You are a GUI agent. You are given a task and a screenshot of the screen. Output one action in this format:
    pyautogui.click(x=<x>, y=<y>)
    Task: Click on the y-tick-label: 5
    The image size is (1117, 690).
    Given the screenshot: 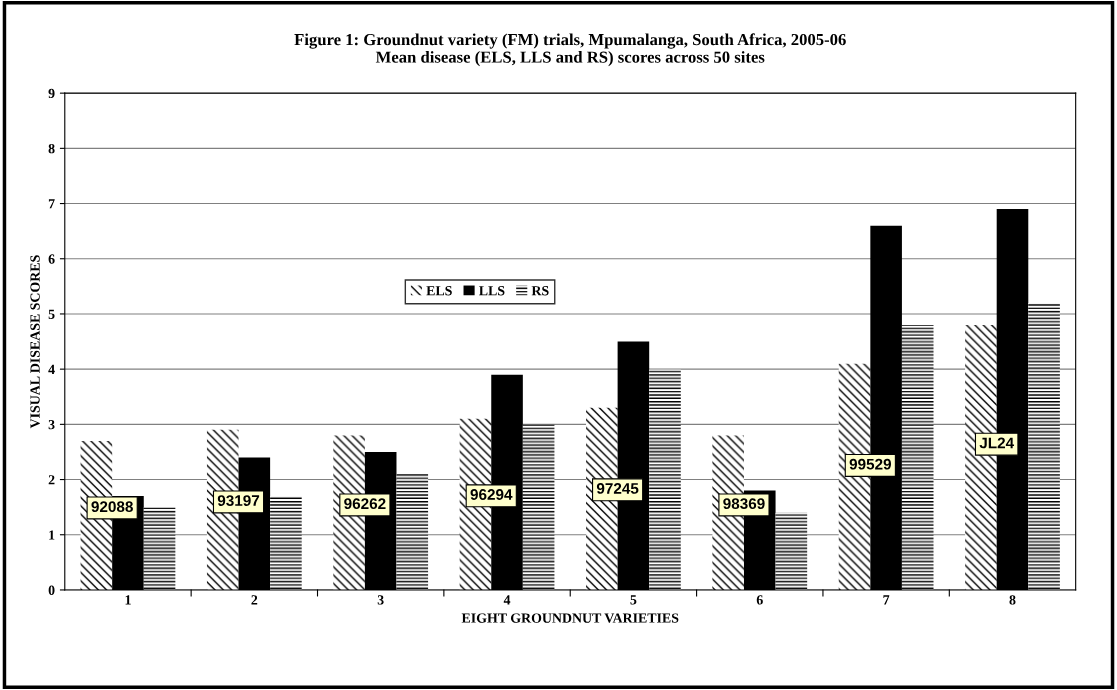 What is the action you would take?
    pyautogui.click(x=51, y=314)
    